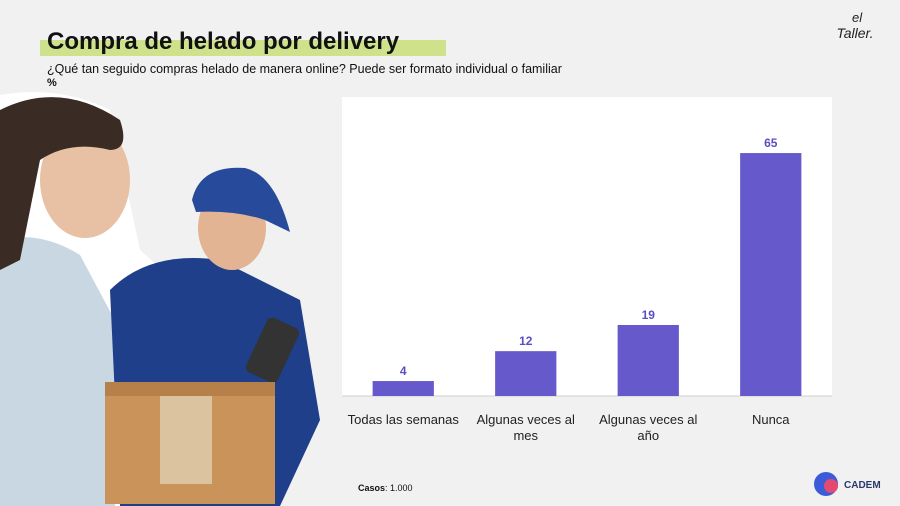 This screenshot has height=506, width=900. I want to click on footnote-label: Casos, so click(372, 488).